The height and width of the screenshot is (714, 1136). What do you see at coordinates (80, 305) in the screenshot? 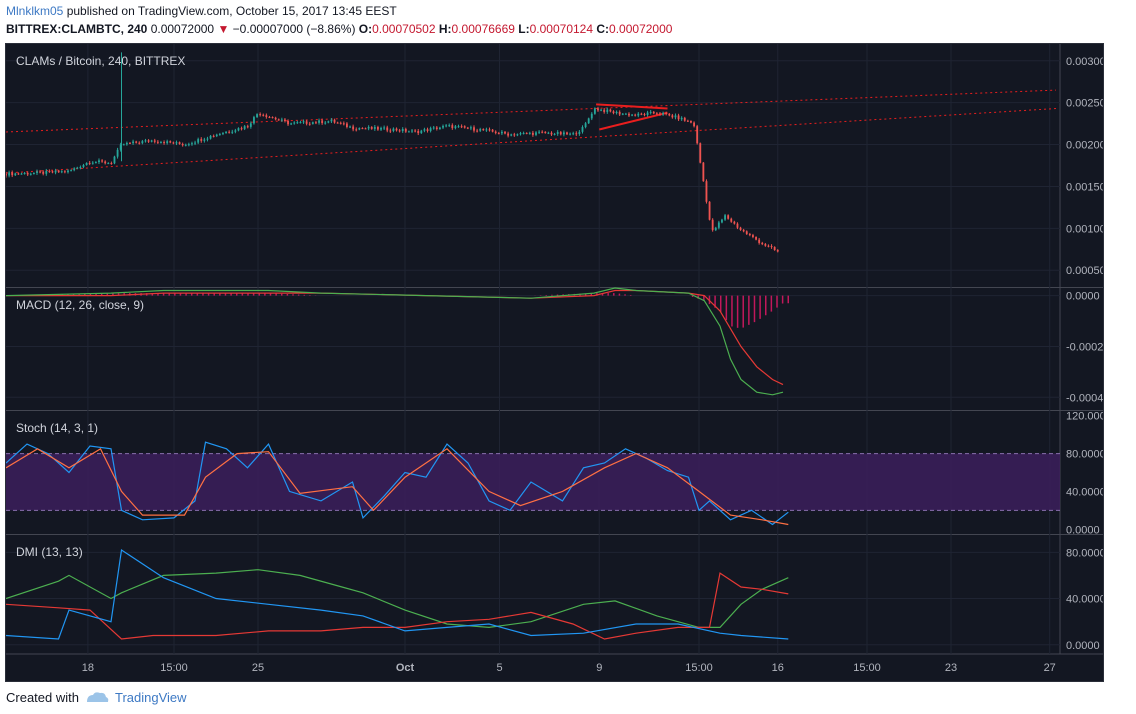
I see `macd-pane-title: MACD (12, 26, close, 9)` at bounding box center [80, 305].